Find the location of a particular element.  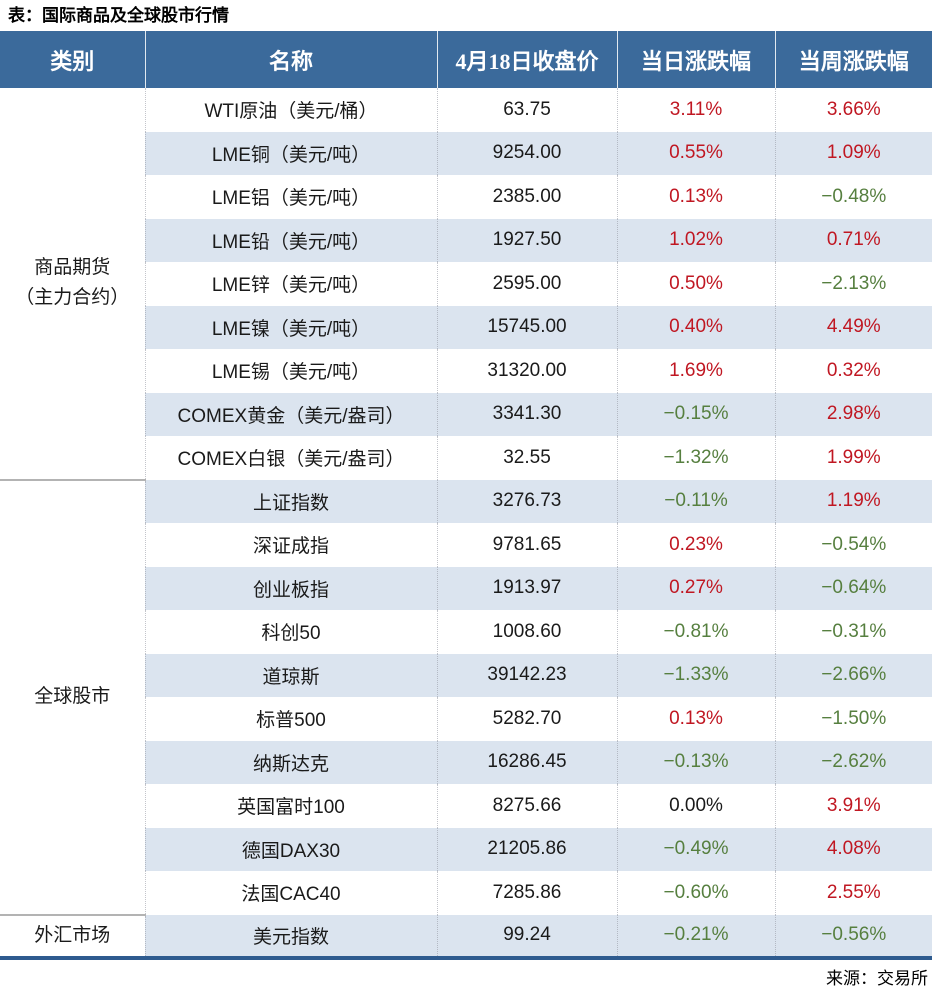

close-price-cell: 1913.97 is located at coordinates (527, 588).